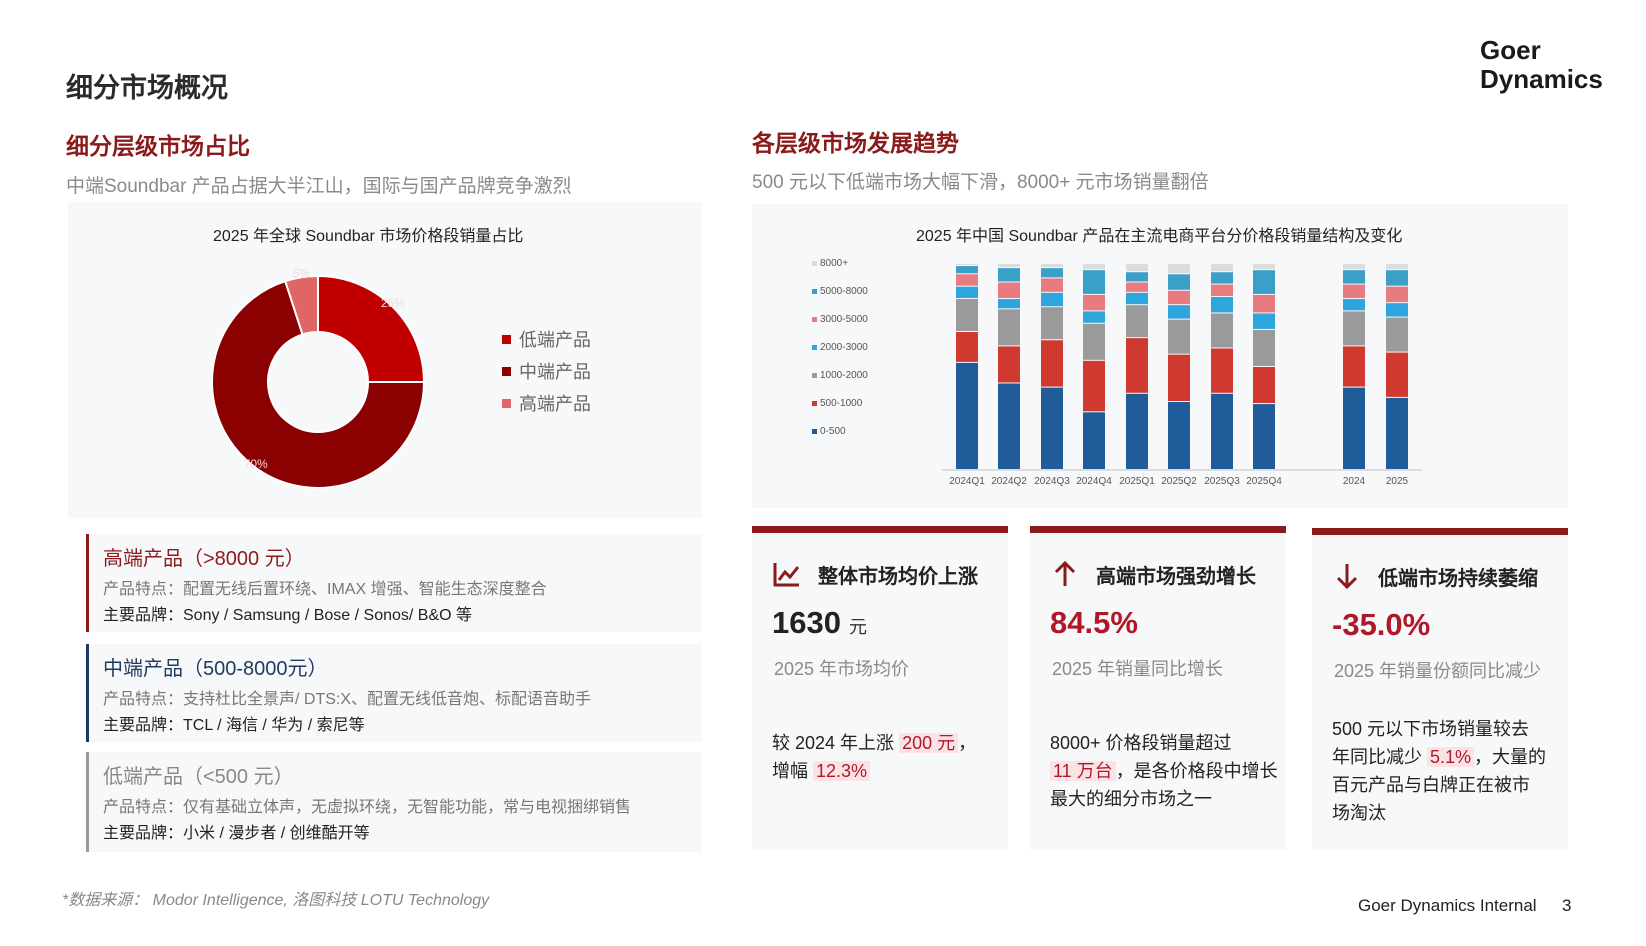 Image resolution: width=1646 pixels, height=946 pixels. I want to click on page-title: 细分市场概况, so click(147, 88).